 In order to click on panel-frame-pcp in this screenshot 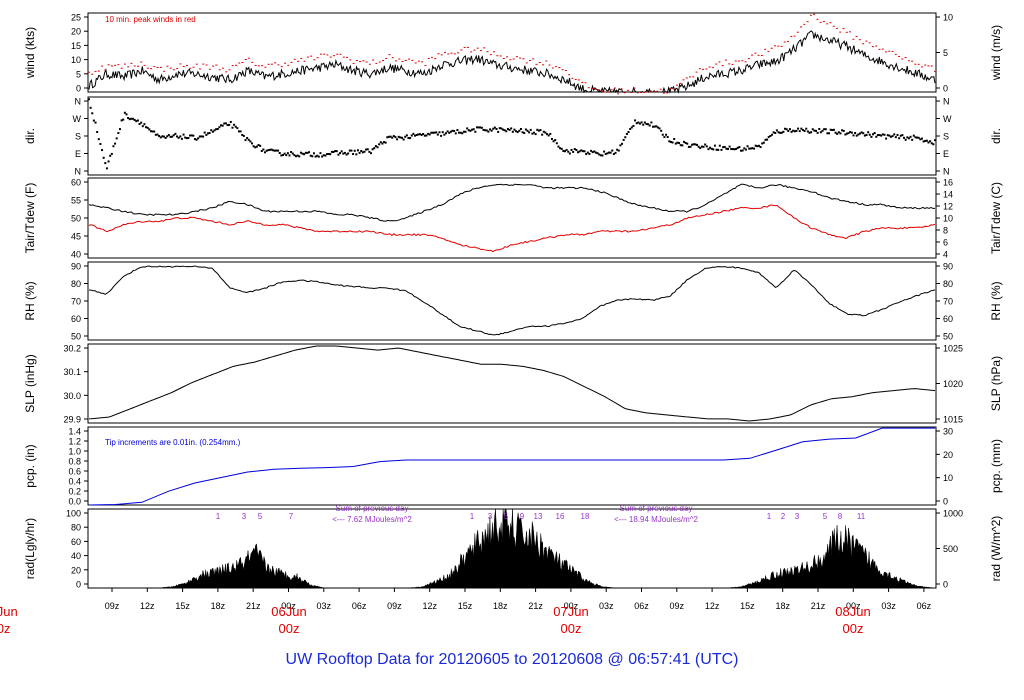, I will do `click(512, 466)`.